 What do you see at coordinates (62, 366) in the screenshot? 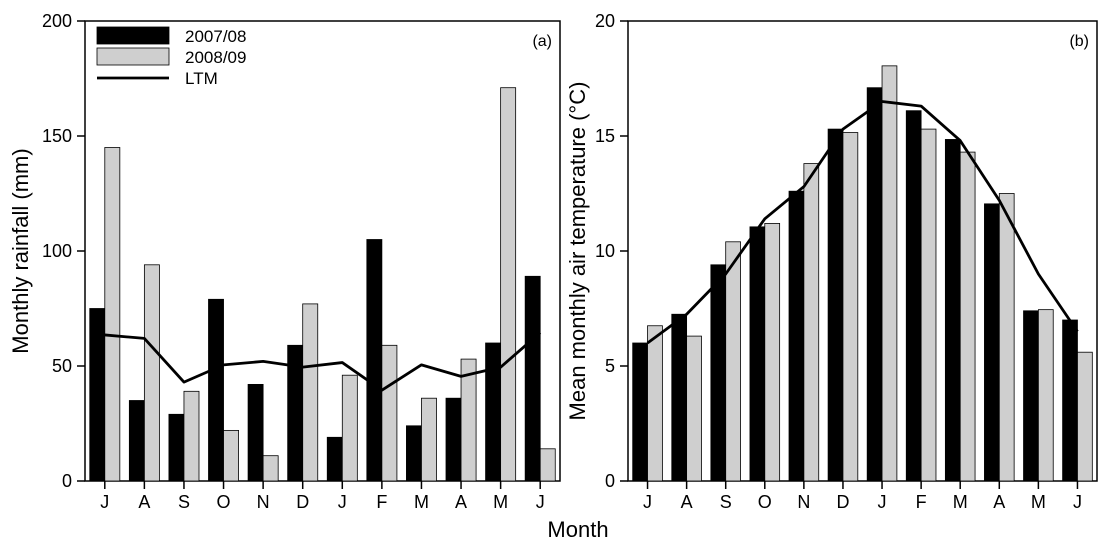
I see `y-tick-label: 50` at bounding box center [62, 366].